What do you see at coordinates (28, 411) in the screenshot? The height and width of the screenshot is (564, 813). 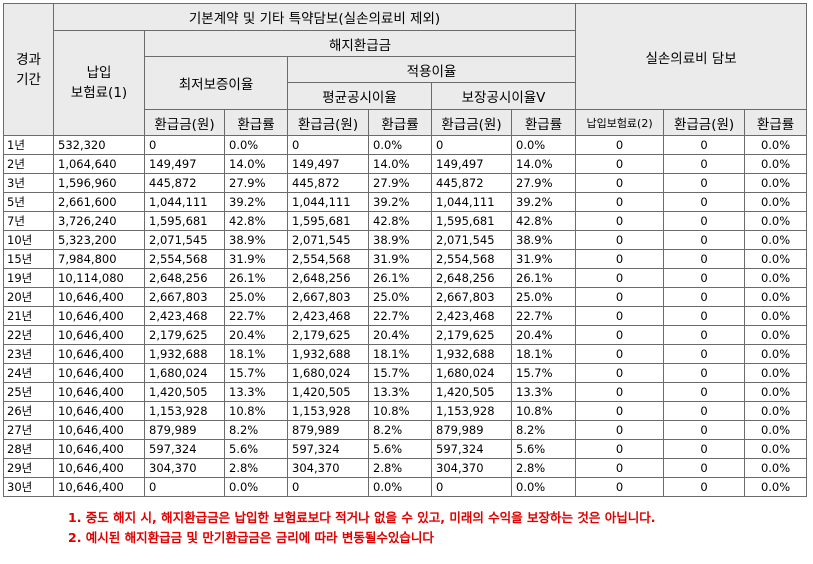 I see `cell-period: 26년` at bounding box center [28, 411].